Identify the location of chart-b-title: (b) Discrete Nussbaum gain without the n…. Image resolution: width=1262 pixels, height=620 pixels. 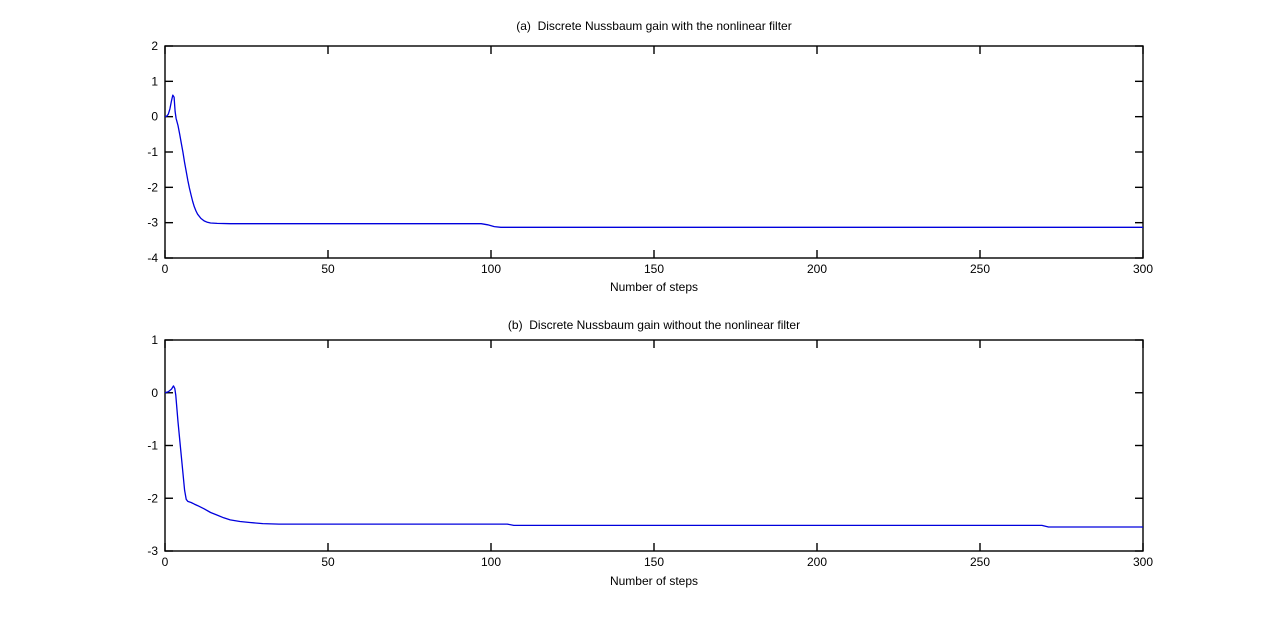
(654, 325).